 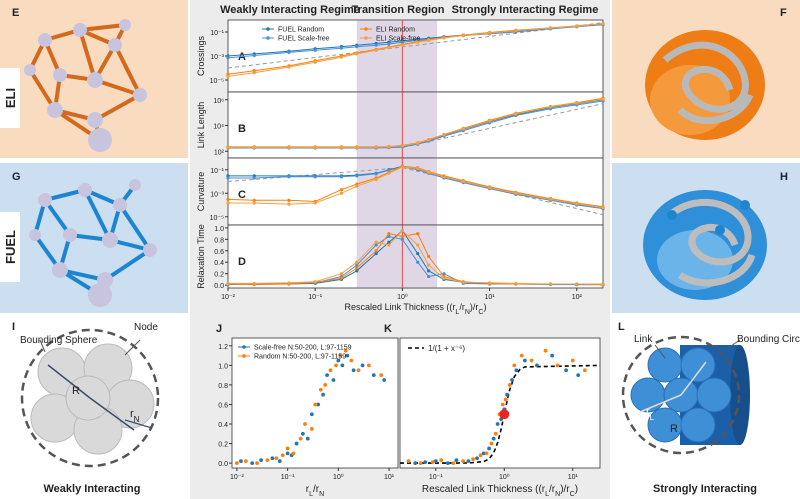 What do you see at coordinates (552, 489) in the screenshot?
I see `axis-label-part: /r` at bounding box center [552, 489].